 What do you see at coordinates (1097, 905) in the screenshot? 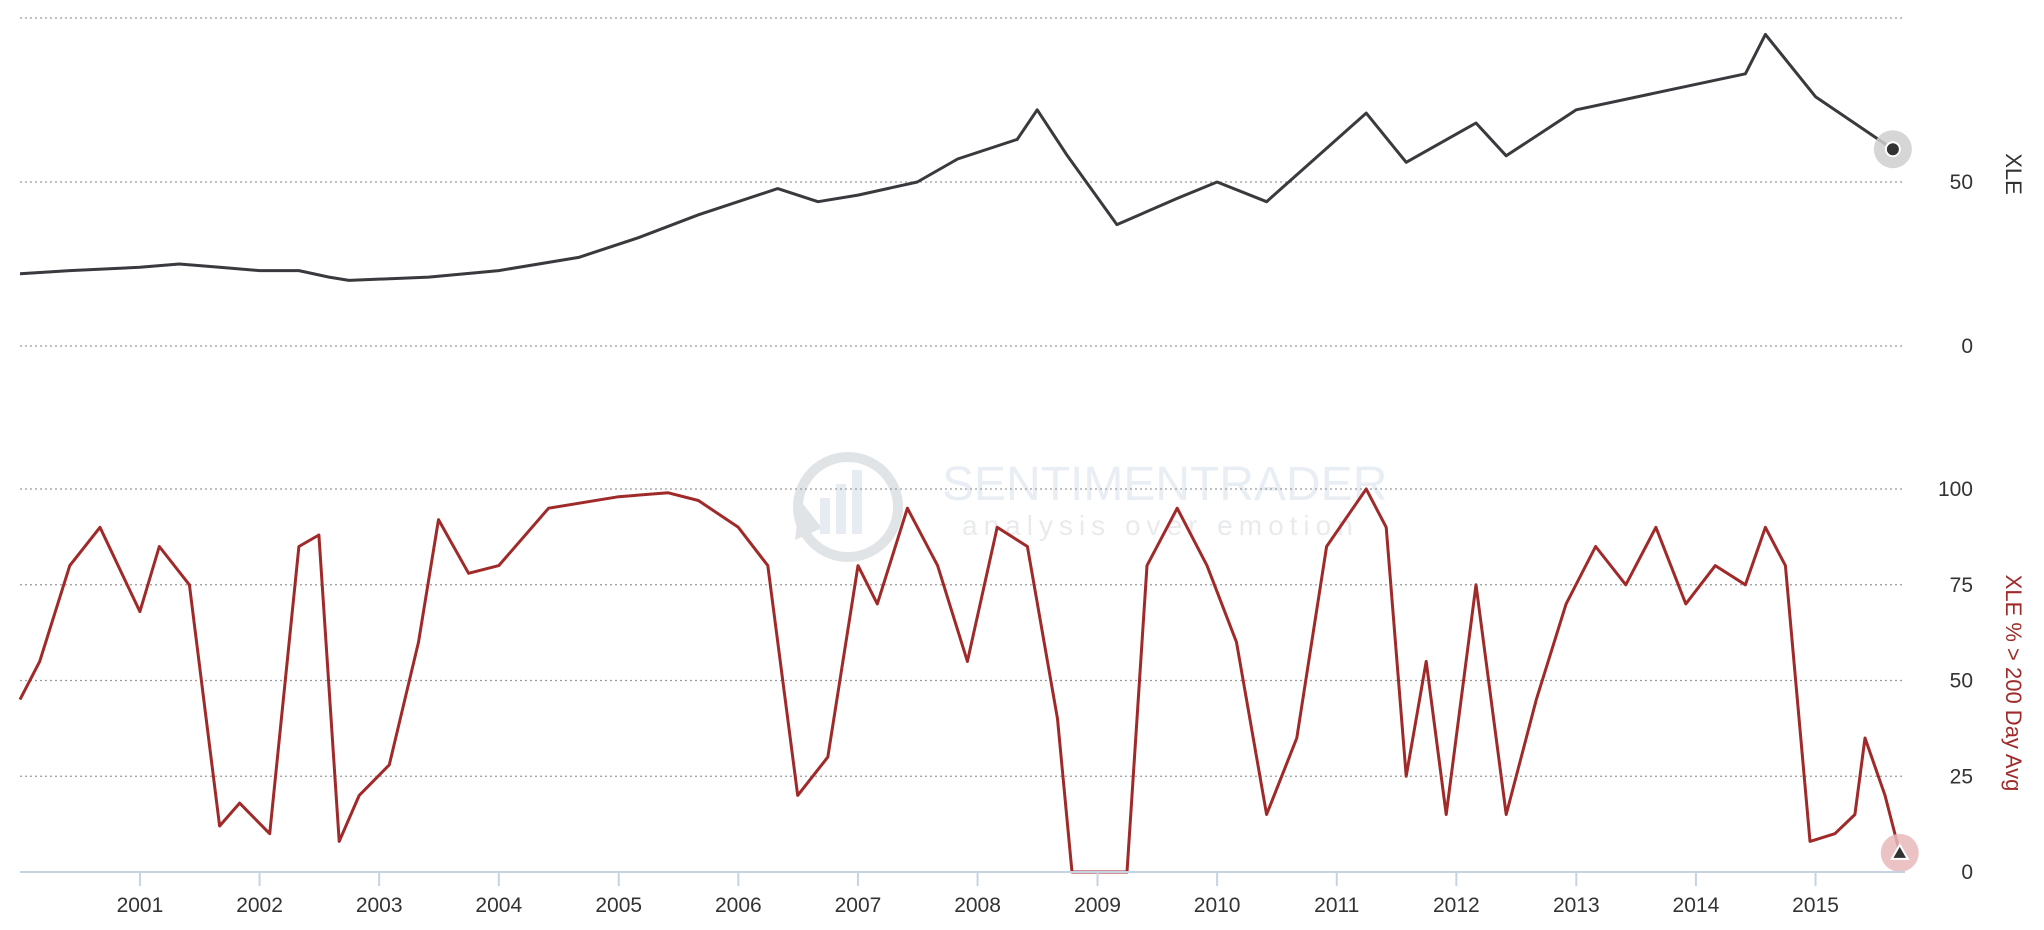
I see `x-tick-label: 2009` at bounding box center [1097, 905].